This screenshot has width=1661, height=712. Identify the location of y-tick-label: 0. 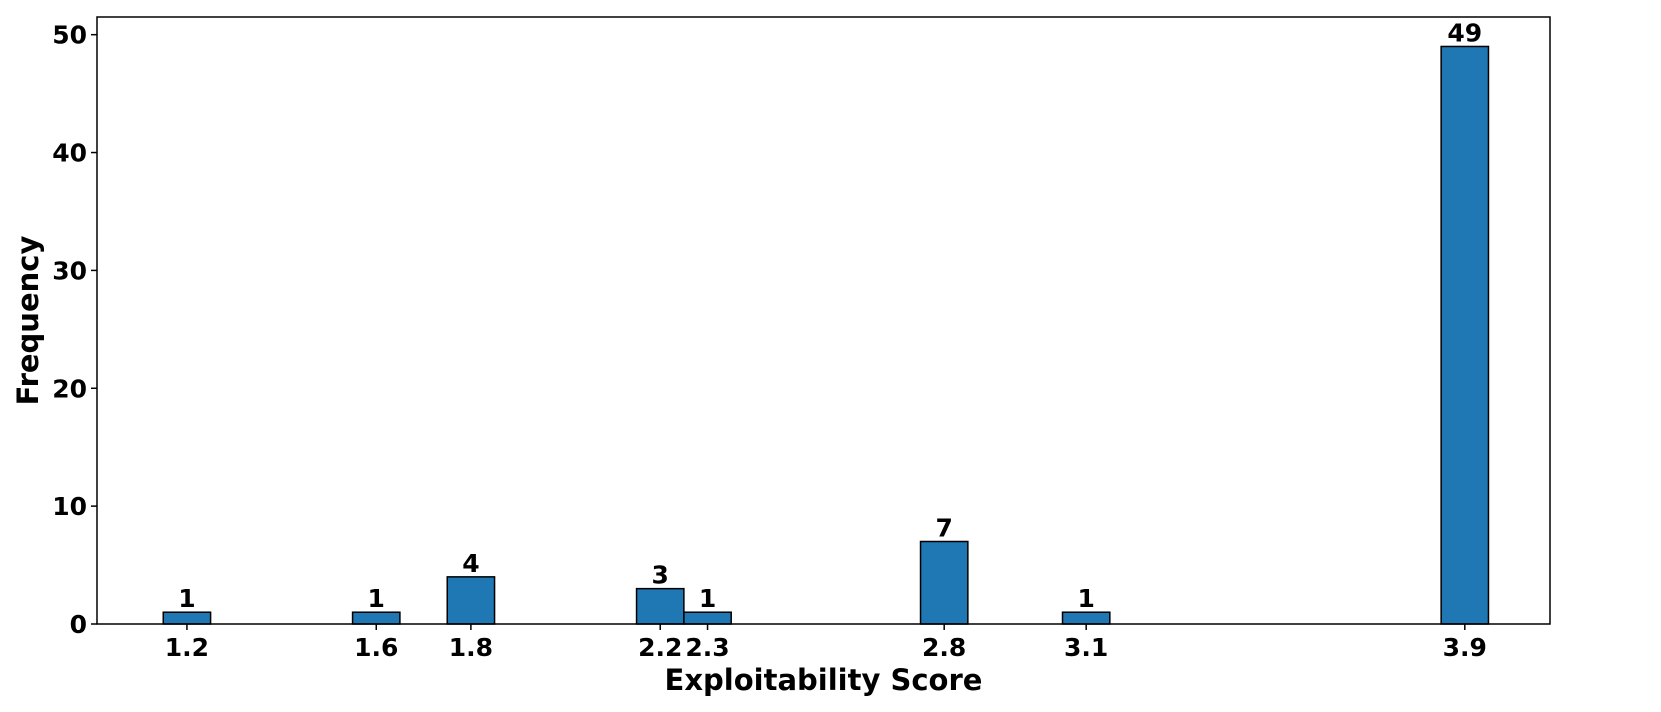
(78, 624).